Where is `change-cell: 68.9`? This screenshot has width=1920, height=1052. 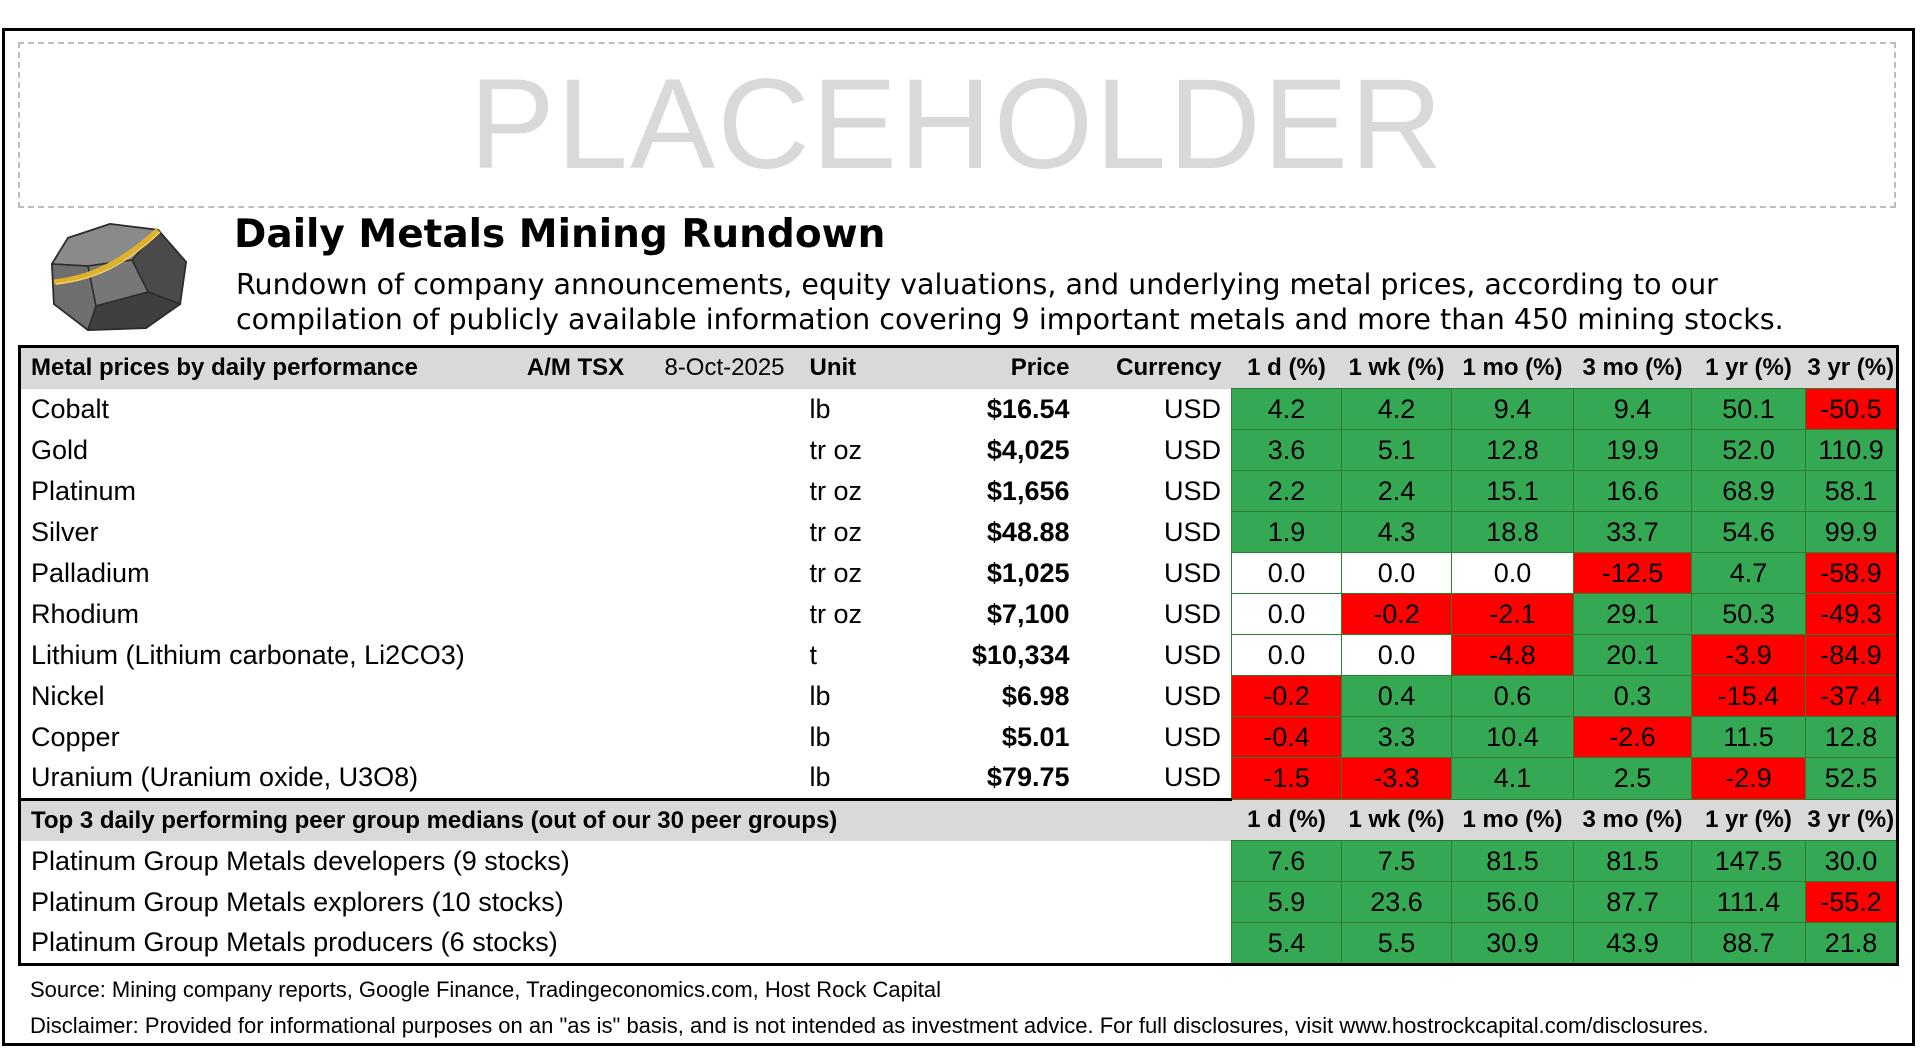
change-cell: 68.9 is located at coordinates (1748, 491).